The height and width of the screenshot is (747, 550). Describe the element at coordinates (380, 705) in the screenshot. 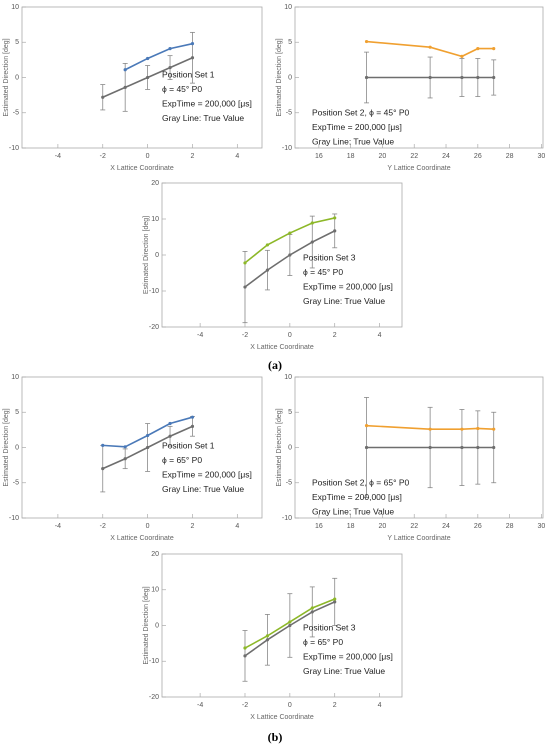

I see `x-tick-label: 4` at that location.